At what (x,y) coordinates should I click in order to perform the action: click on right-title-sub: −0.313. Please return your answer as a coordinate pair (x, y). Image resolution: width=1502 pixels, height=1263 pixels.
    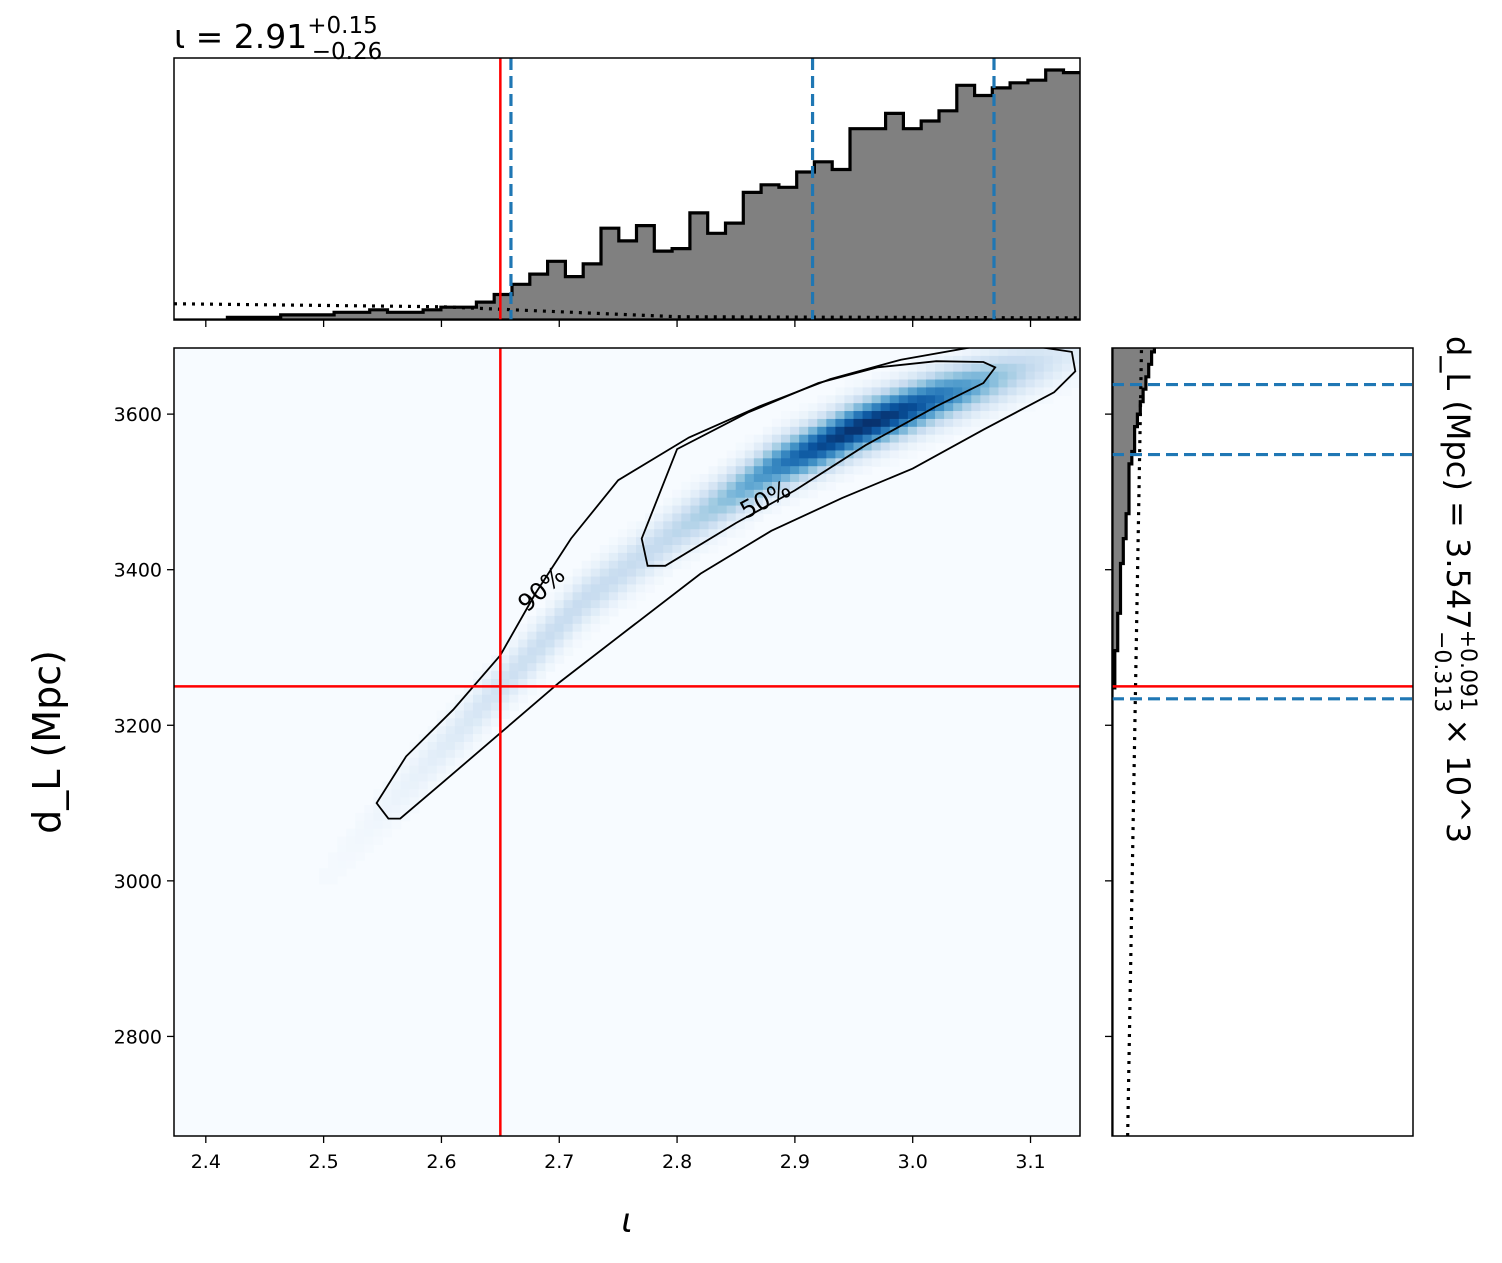
    Looking at the image, I should click on (1441, 671).